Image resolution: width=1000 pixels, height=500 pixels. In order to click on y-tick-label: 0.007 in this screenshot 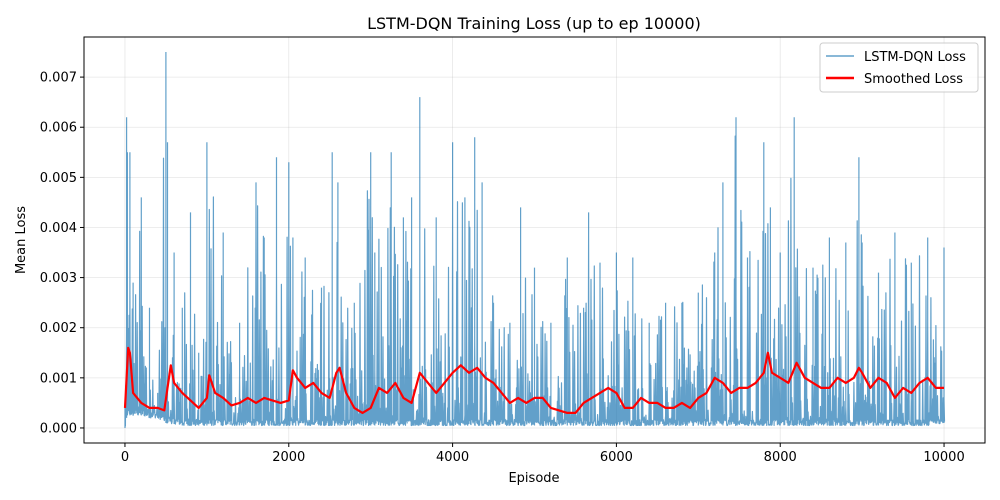, I will do `click(58, 78)`.